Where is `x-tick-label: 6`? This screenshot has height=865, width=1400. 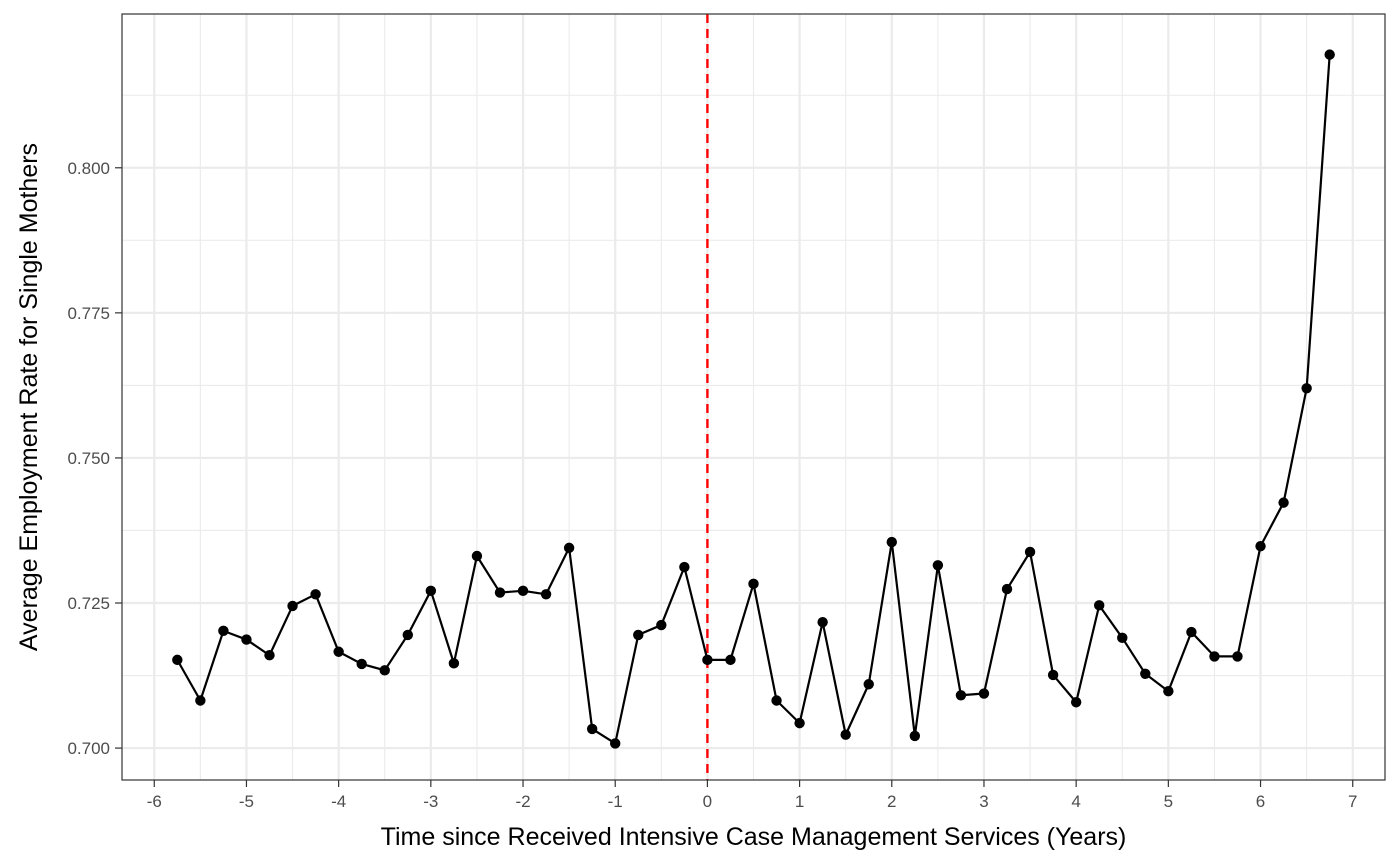
x-tick-label: 6 is located at coordinates (1260, 801).